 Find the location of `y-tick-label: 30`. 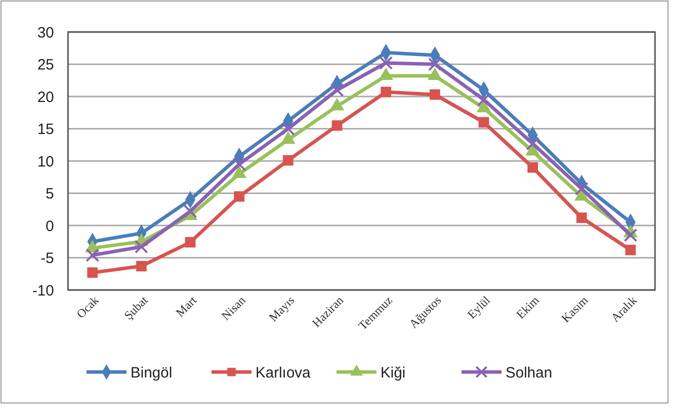

y-tick-label: 30 is located at coordinates (45, 33).